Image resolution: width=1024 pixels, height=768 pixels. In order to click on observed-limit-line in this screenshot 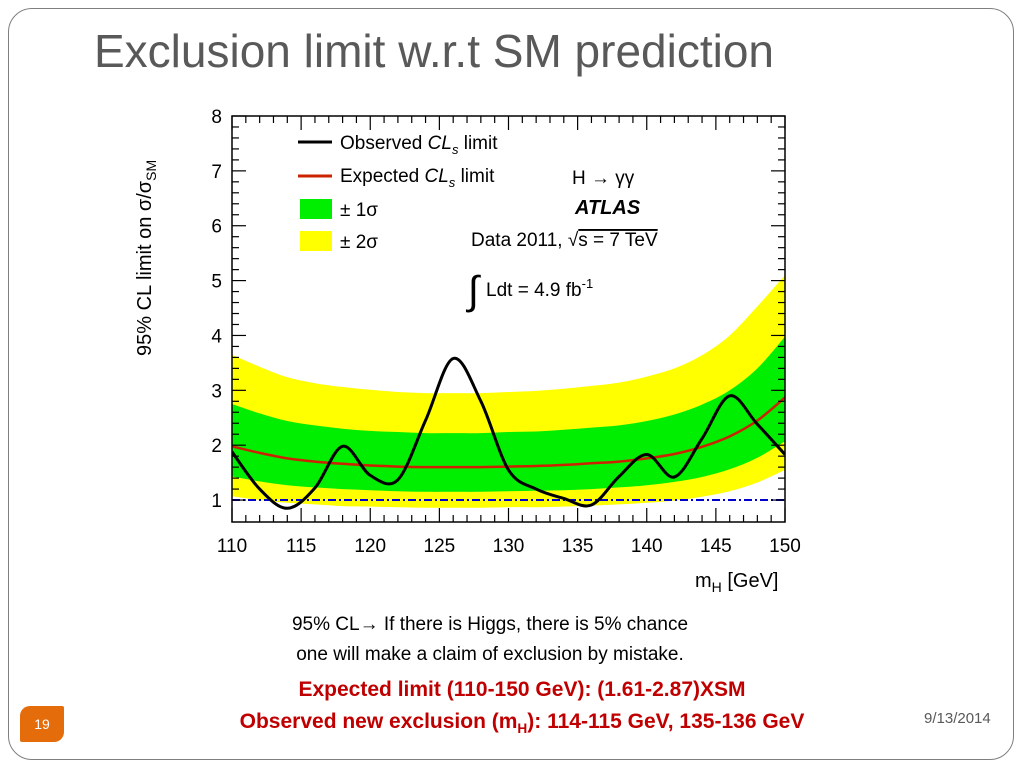, I will do `click(508, 433)`.